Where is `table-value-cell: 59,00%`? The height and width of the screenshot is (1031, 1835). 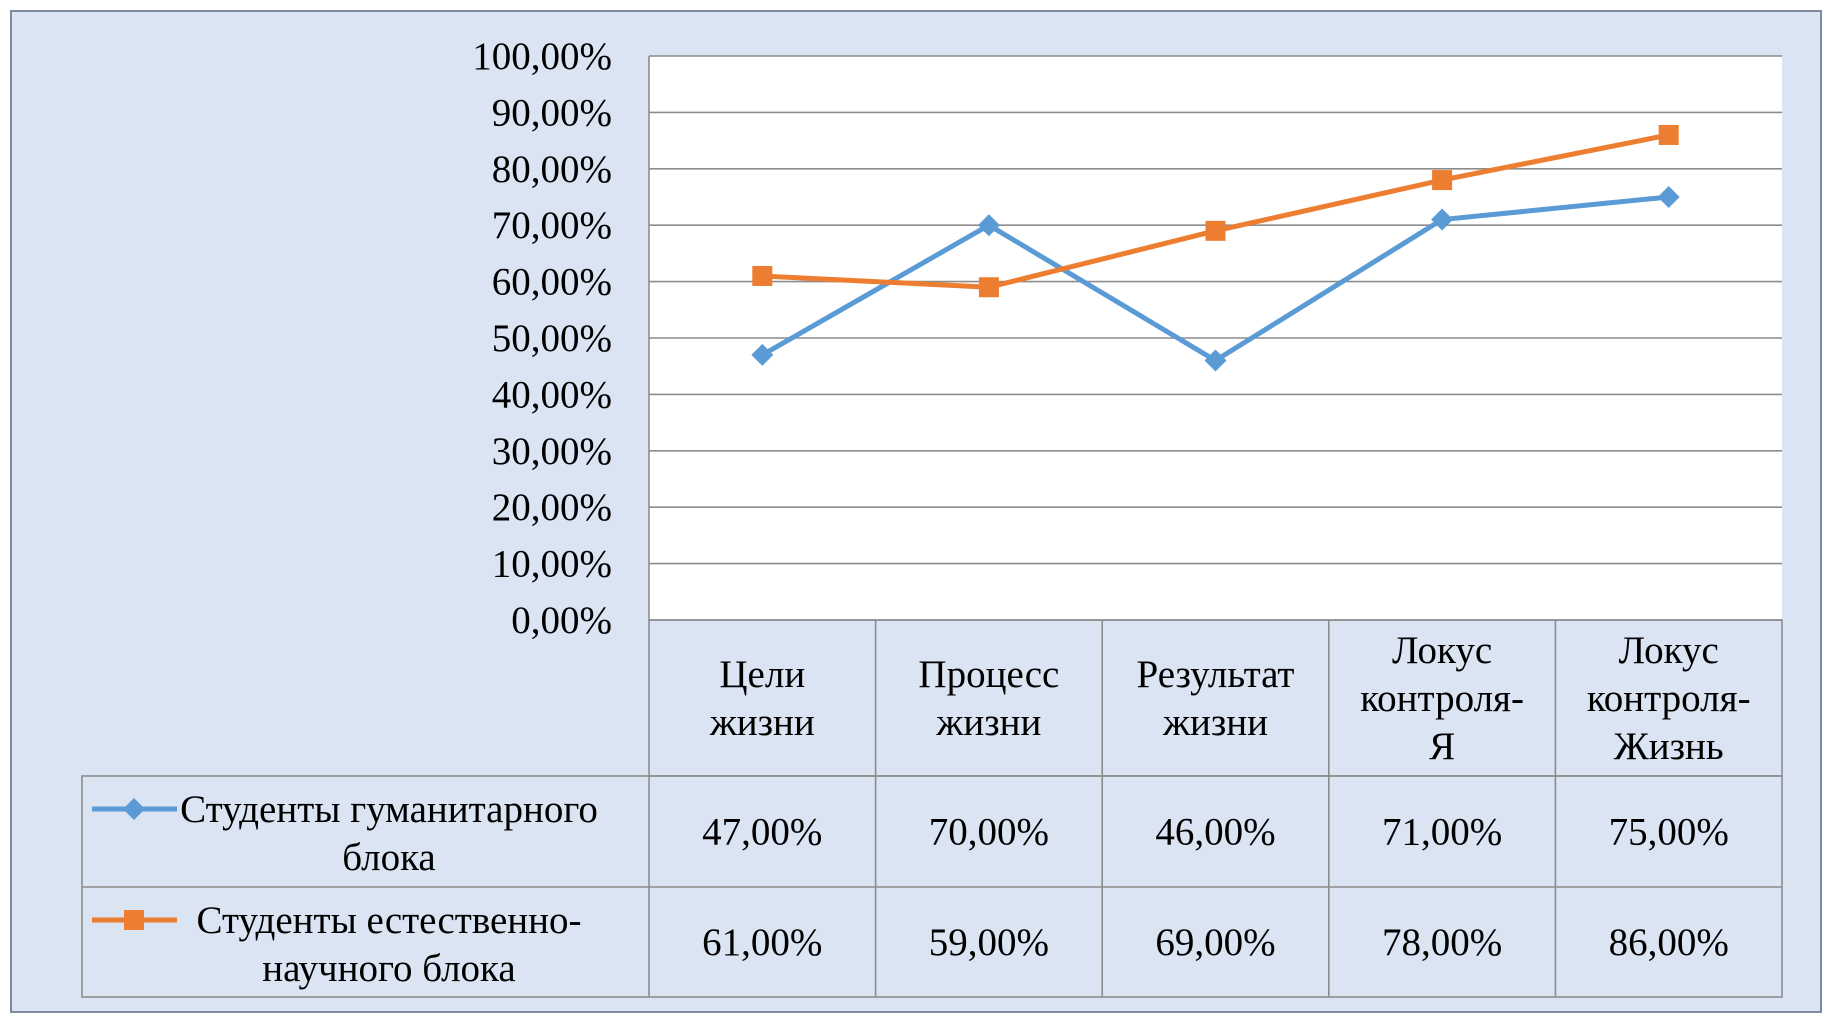
table-value-cell: 59,00% is located at coordinates (989, 942).